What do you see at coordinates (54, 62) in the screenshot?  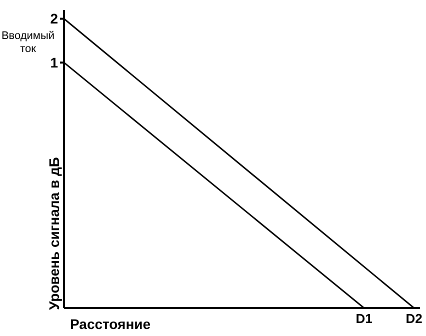 I see `y-tick-label: 1` at bounding box center [54, 62].